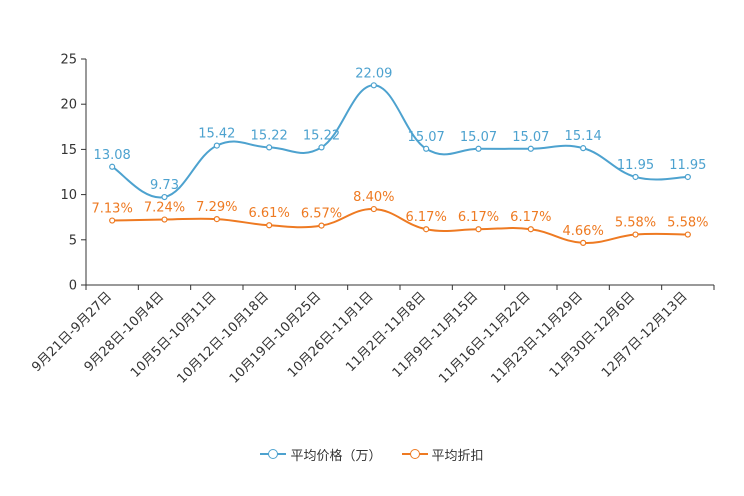  Describe the element at coordinates (112, 155) in the screenshot. I see `data-label: 13.08` at that location.